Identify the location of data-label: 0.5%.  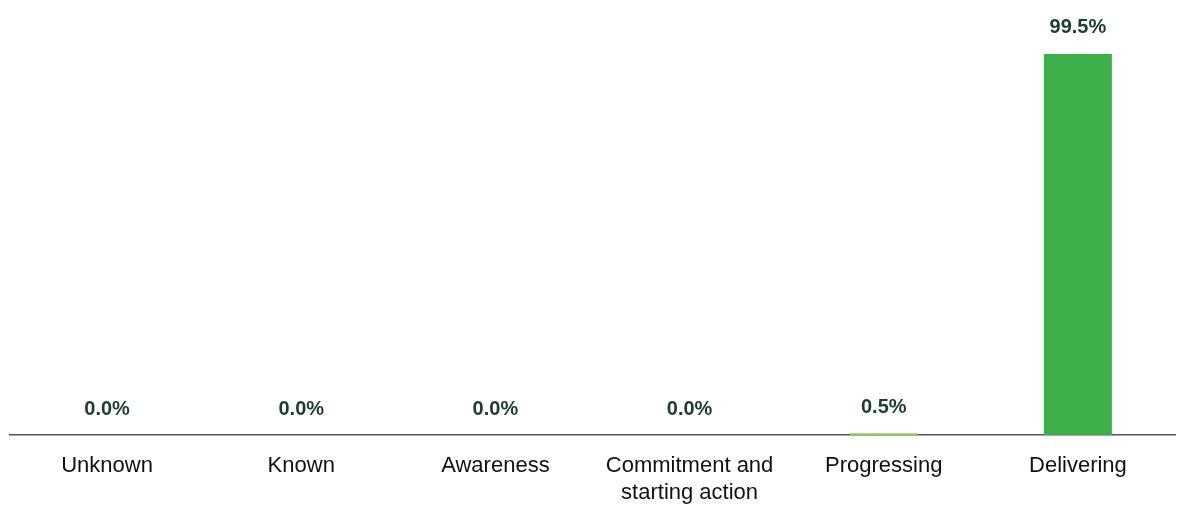
(883, 405).